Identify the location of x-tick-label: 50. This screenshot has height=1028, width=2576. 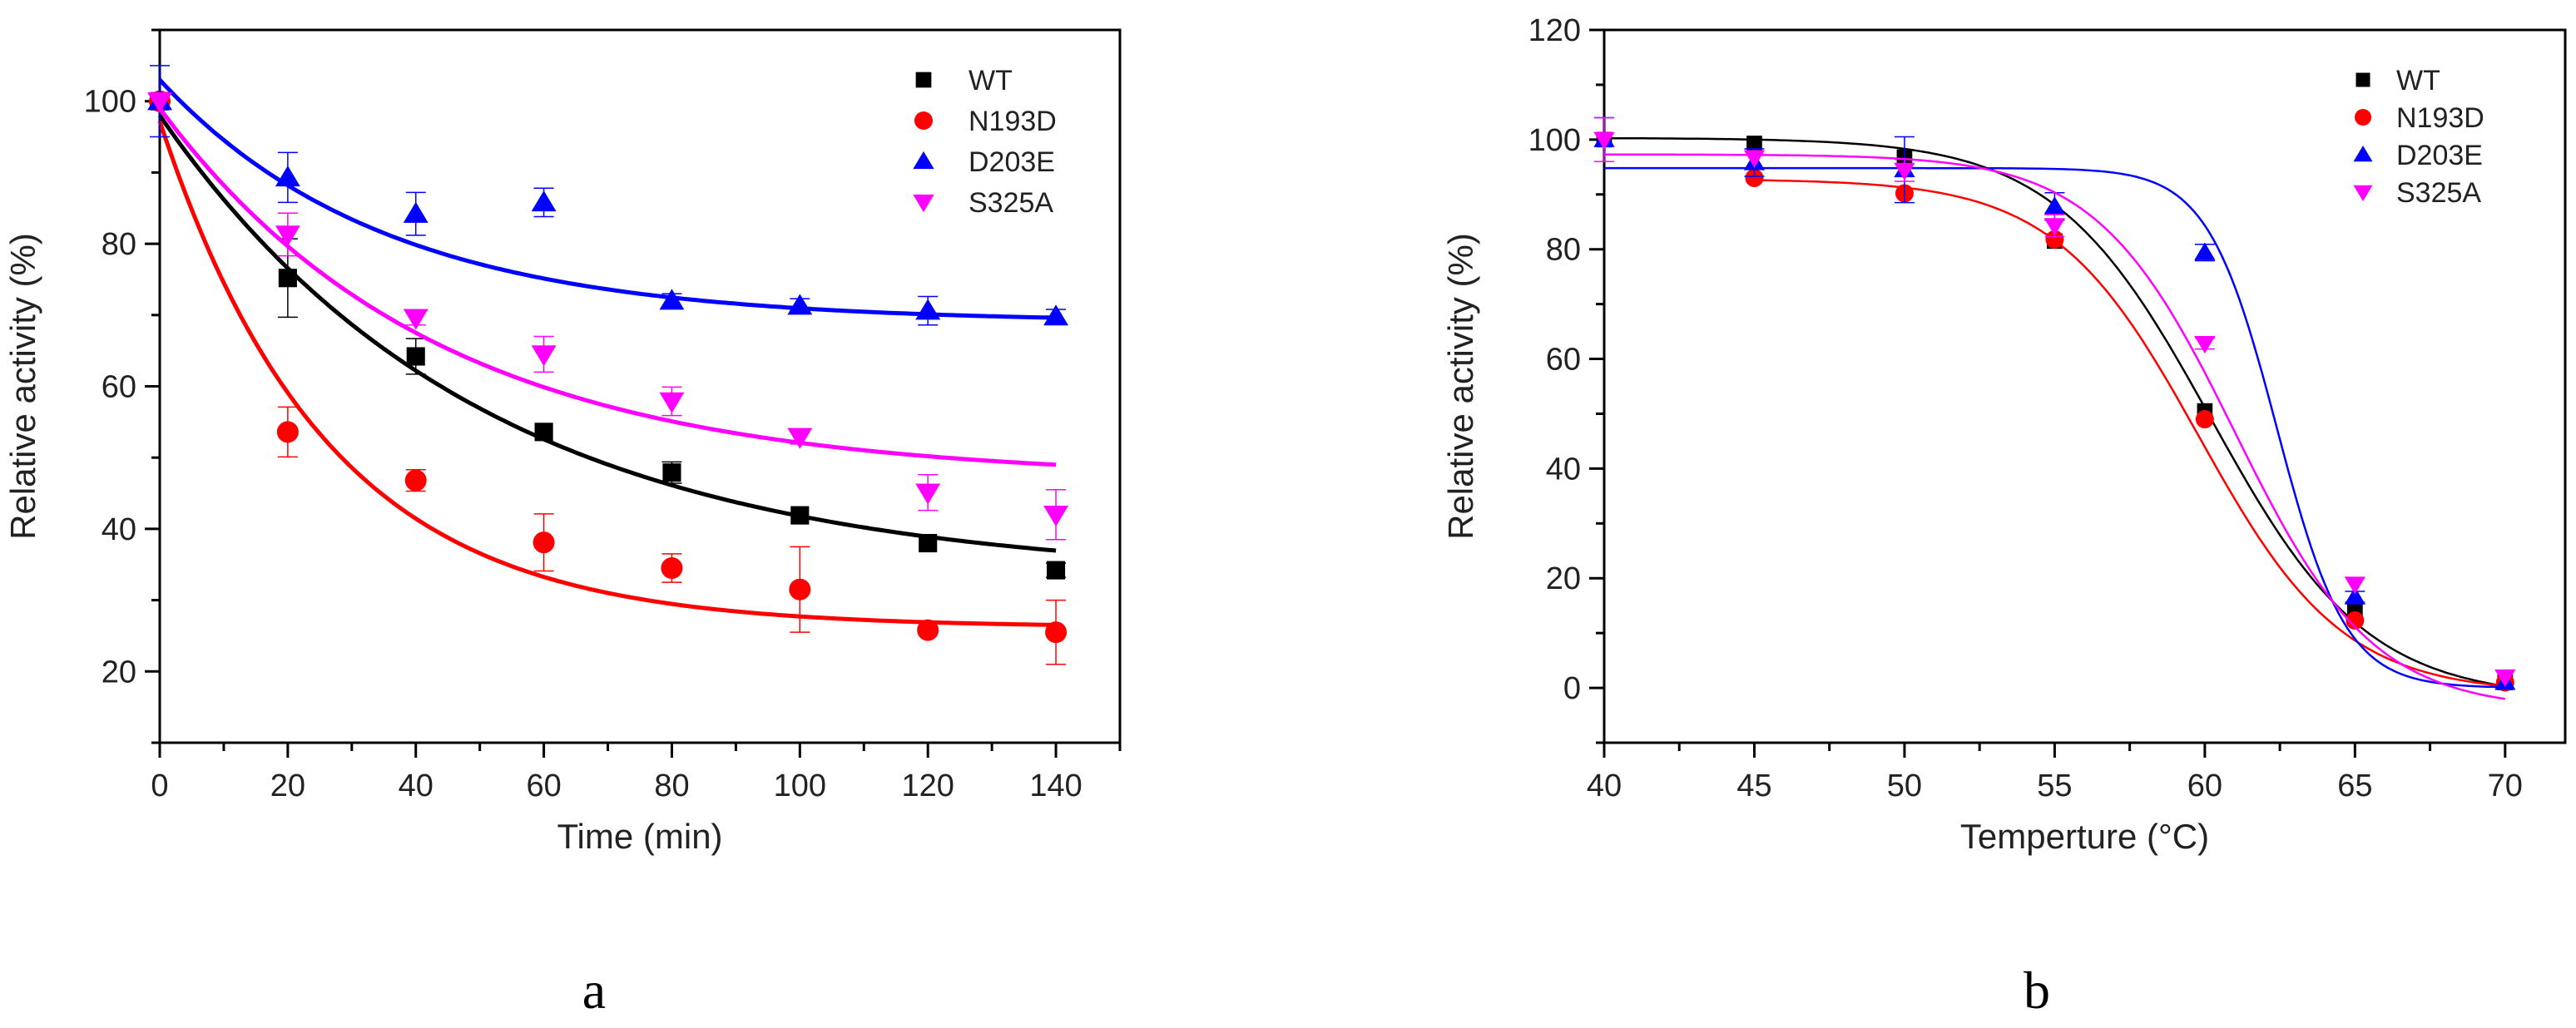
(1904, 786).